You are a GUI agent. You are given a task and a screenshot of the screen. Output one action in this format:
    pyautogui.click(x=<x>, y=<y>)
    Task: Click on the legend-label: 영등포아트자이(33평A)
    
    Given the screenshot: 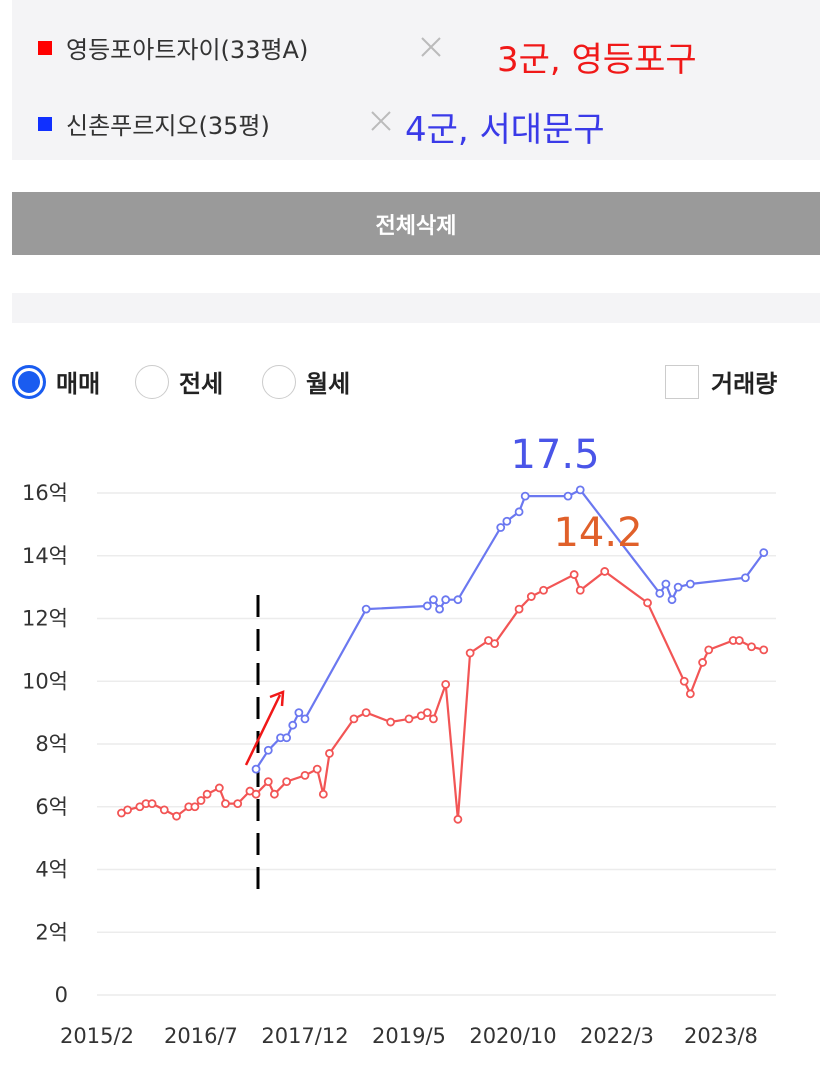 What is the action you would take?
    pyautogui.click(x=187, y=50)
    